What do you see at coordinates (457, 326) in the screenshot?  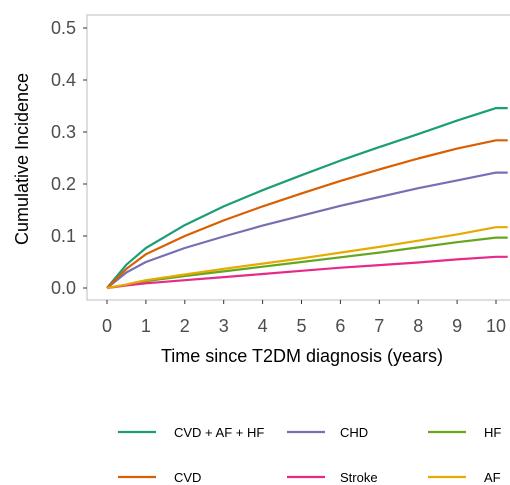 I see `x-tick-label: 9` at bounding box center [457, 326].